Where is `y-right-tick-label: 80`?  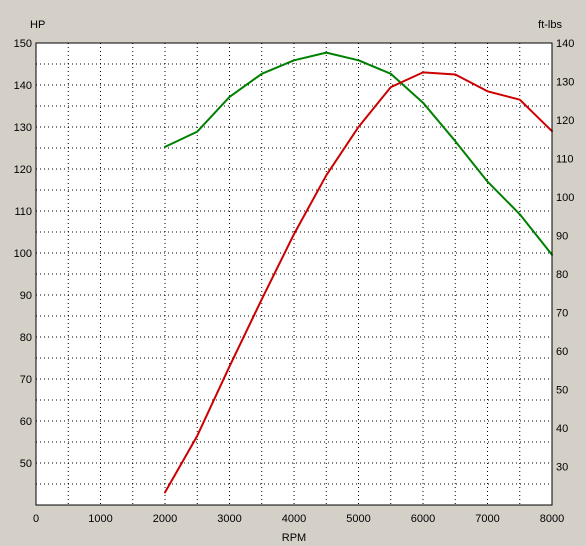
y-right-tick-label: 80 is located at coordinates (562, 275).